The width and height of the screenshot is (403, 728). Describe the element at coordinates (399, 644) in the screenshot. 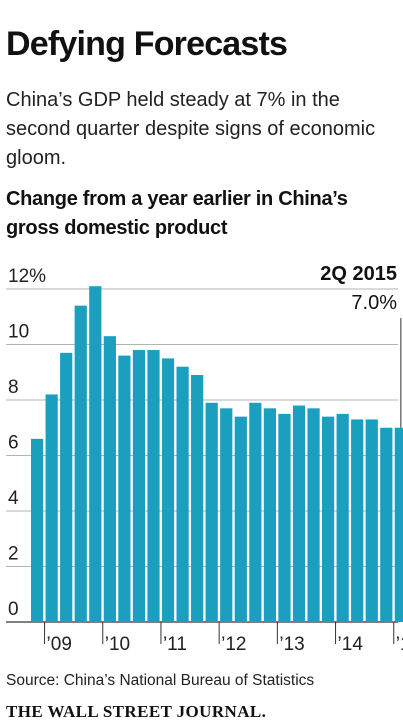

I see `x-tick-label: ’15` at that location.